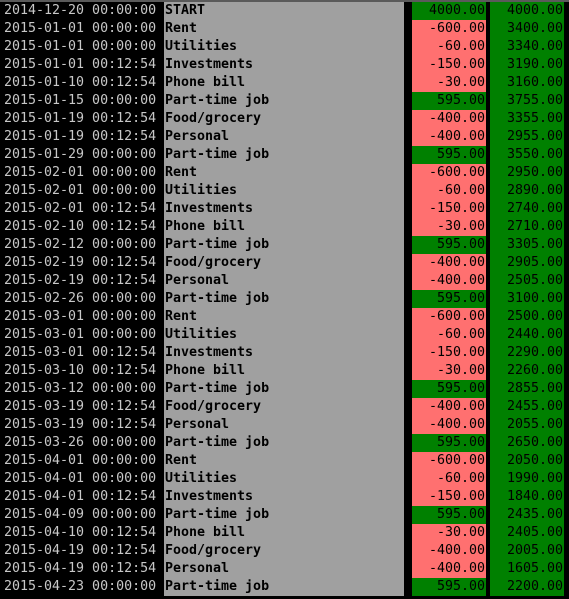 The image size is (569, 599). What do you see at coordinates (80, 352) in the screenshot?
I see `transaction-date: 2015-03-01 00:12:54` at bounding box center [80, 352].